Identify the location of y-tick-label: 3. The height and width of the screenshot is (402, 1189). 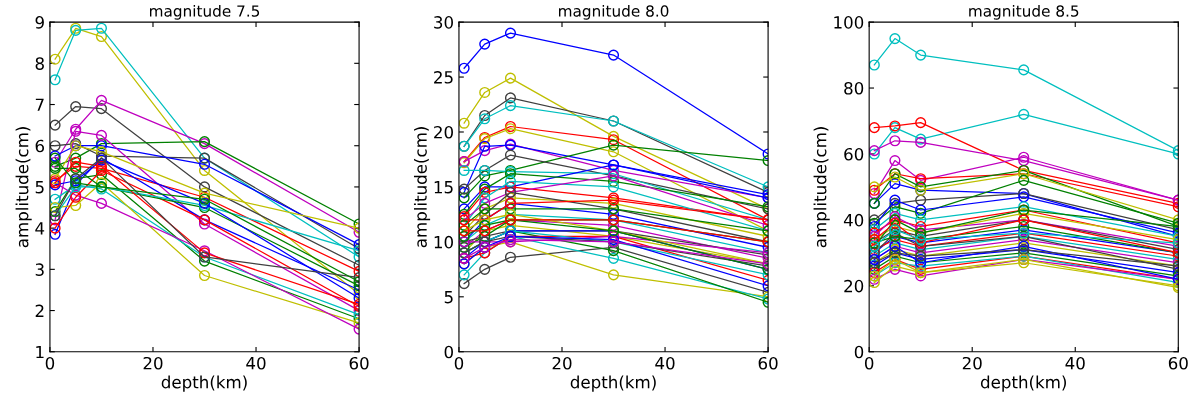
(39, 269).